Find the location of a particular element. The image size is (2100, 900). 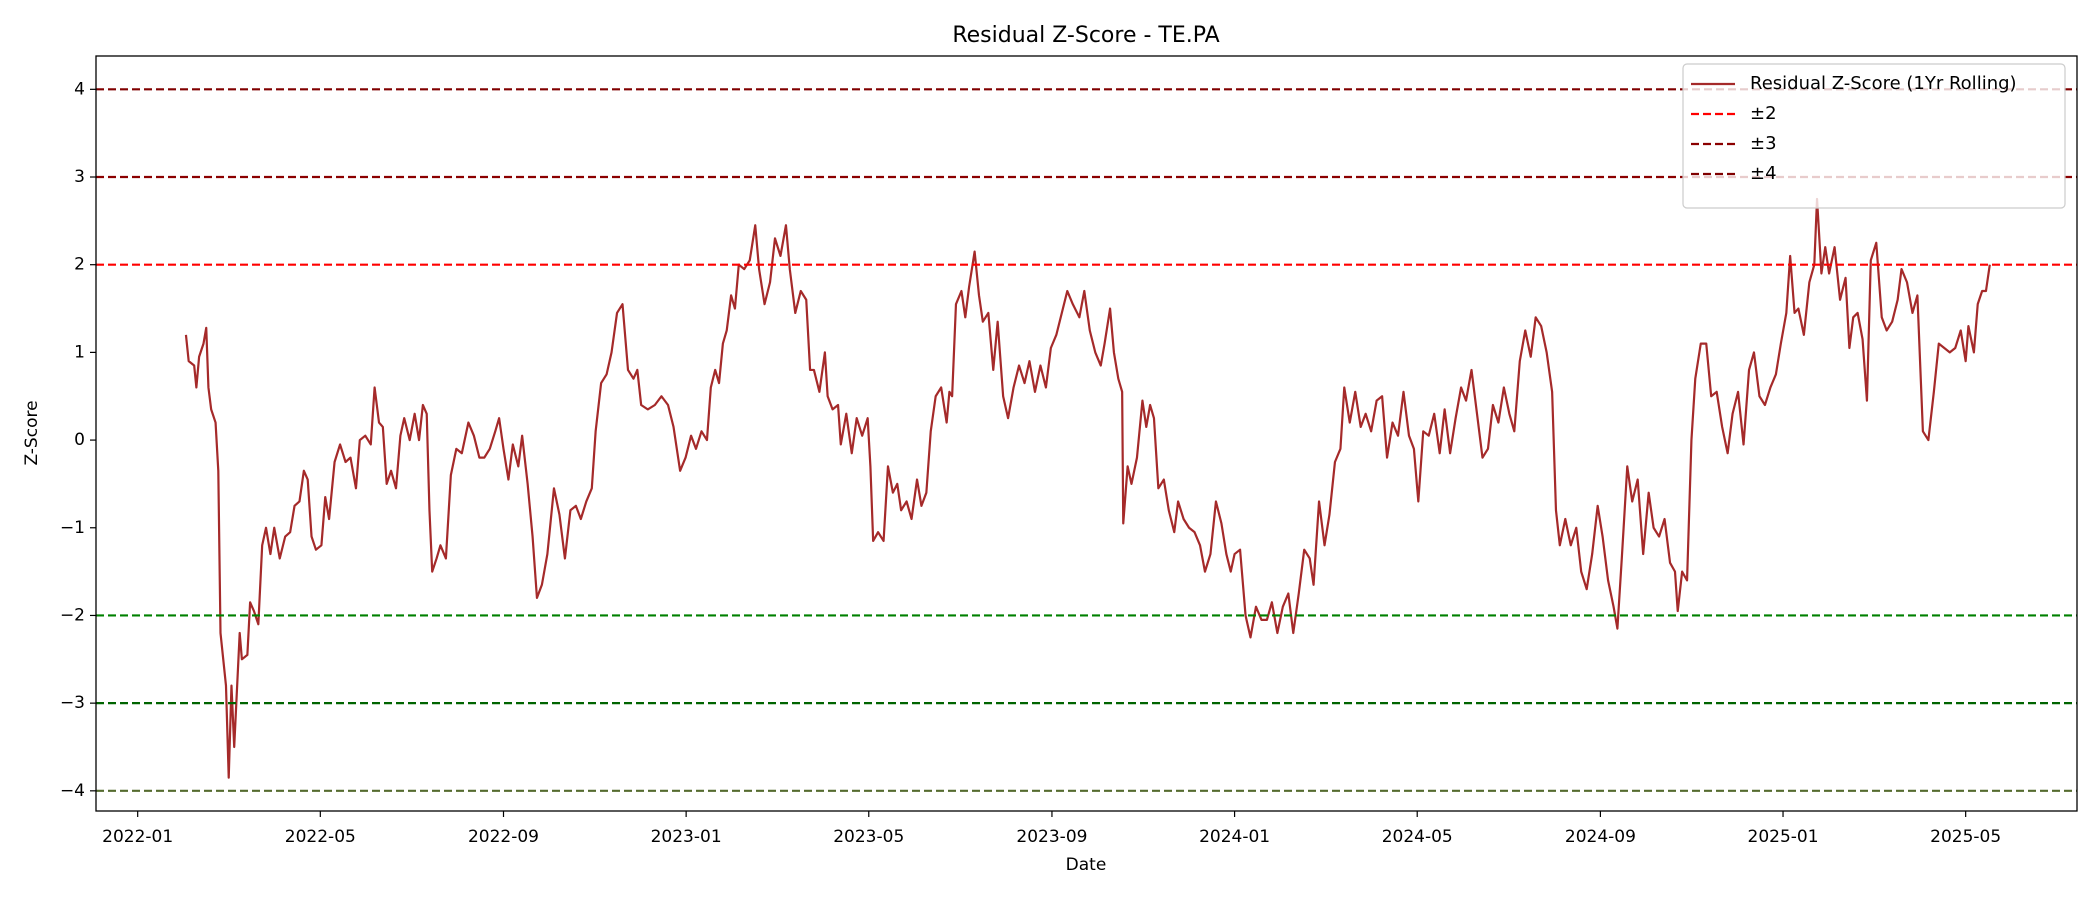

y-tick-label: −1 is located at coordinates (72, 528).